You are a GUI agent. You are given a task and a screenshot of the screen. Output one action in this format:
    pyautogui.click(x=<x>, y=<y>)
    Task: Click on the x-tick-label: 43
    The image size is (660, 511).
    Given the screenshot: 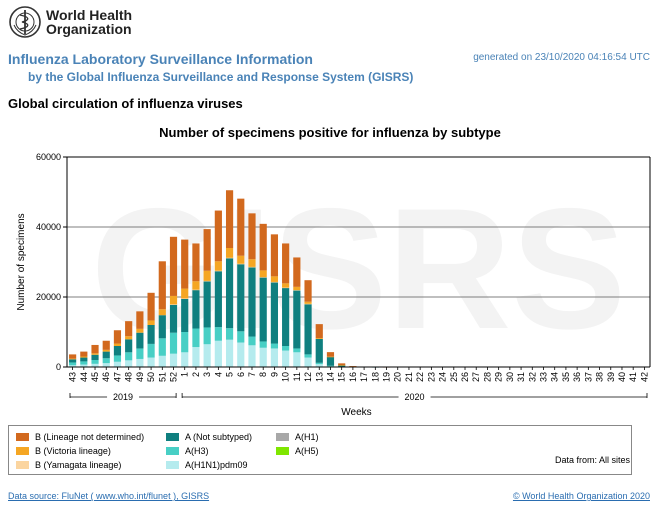 What is the action you would take?
    pyautogui.click(x=73, y=377)
    